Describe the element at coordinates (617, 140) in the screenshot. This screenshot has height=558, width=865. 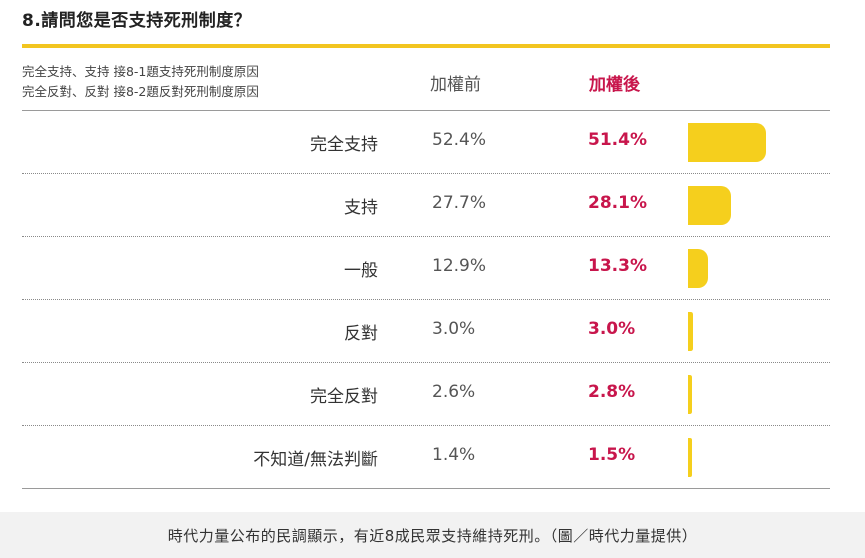
I see `value-after: 51.4%` at that location.